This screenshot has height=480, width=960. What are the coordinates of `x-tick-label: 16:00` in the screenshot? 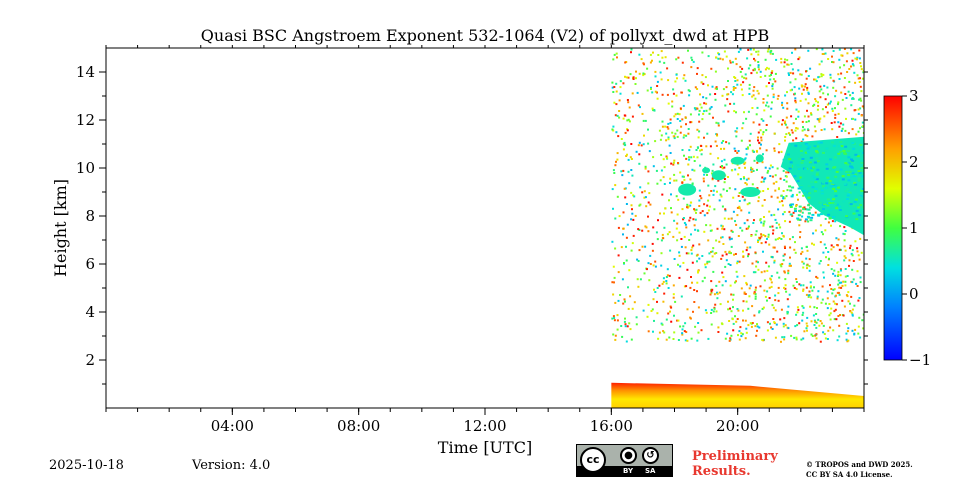 It's located at (611, 426).